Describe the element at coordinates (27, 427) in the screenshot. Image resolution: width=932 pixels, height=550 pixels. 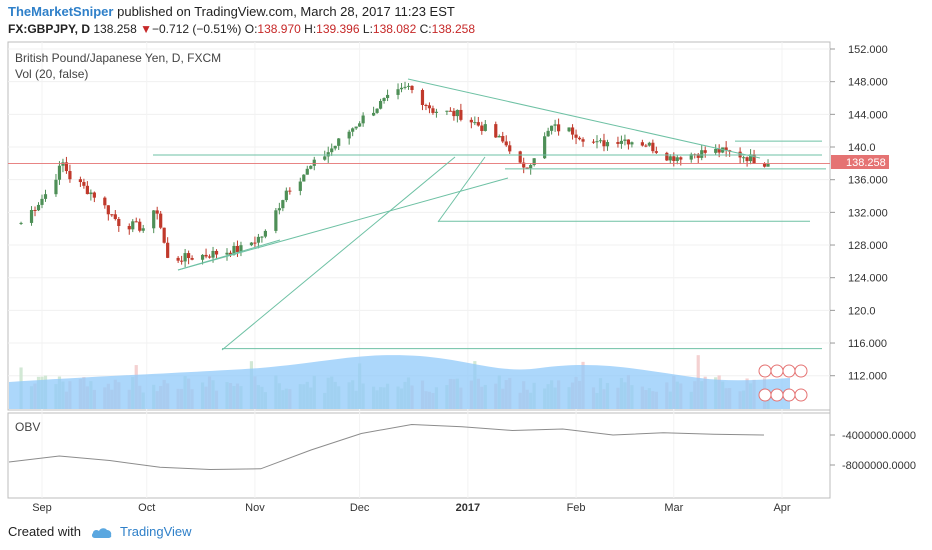
I see `obv-label: OBV` at that location.